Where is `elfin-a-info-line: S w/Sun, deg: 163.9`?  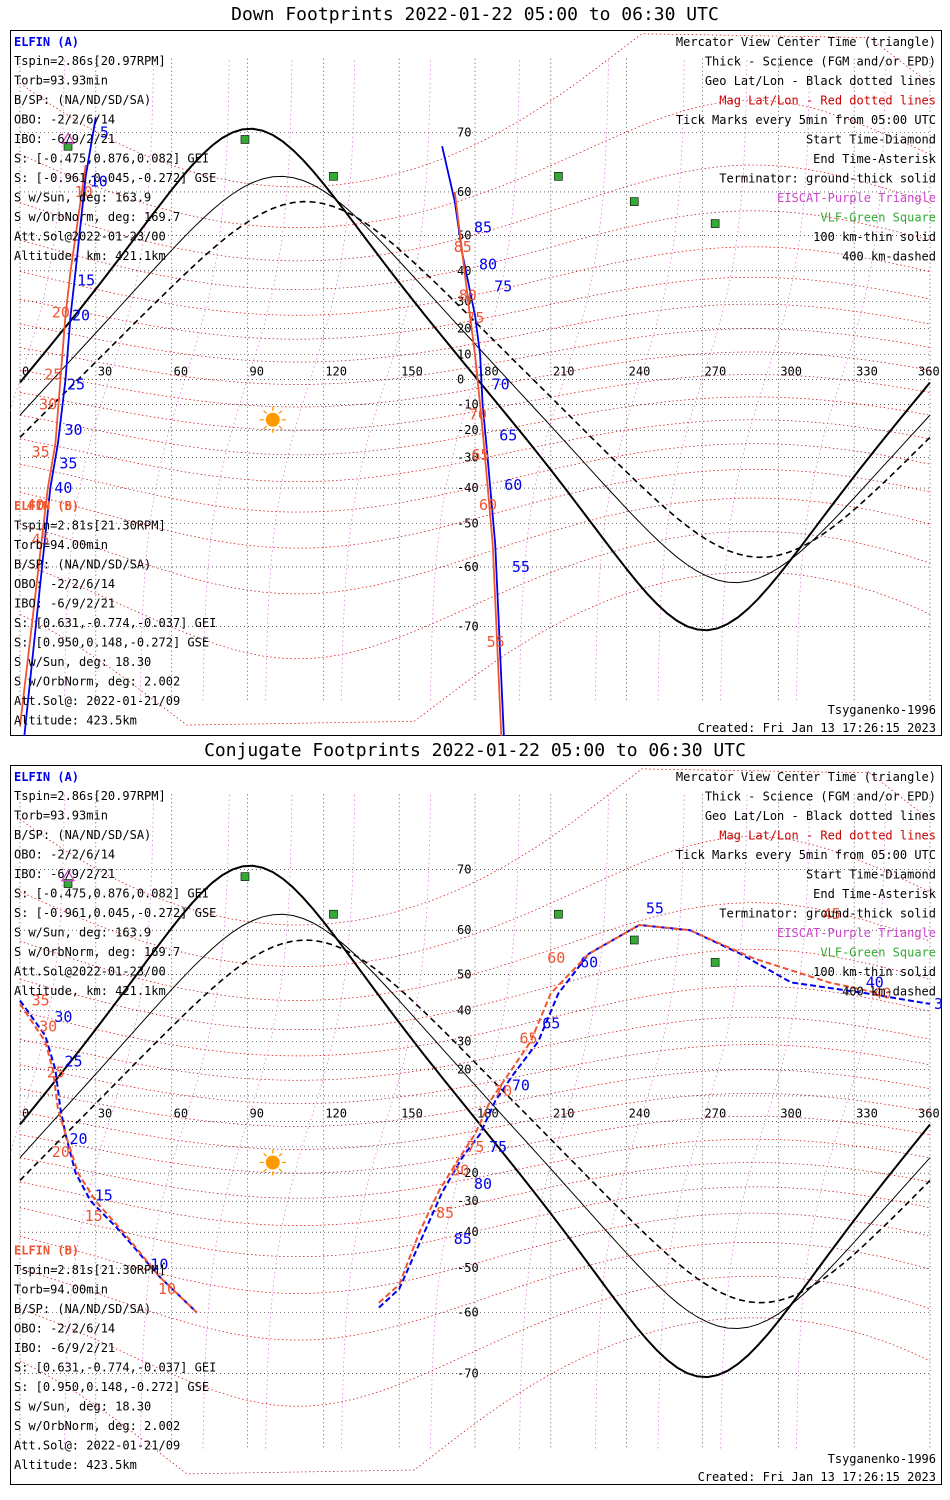 elfin-a-info-line: S w/Sun, deg: 163.9 is located at coordinates (82, 933).